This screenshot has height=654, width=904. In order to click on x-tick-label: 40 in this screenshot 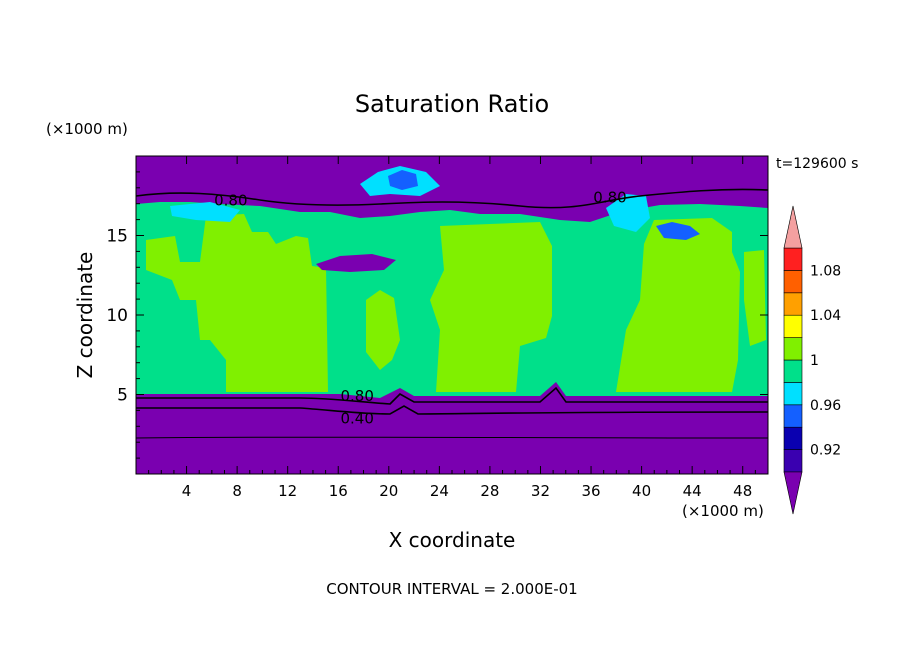, I will do `click(641, 491)`.